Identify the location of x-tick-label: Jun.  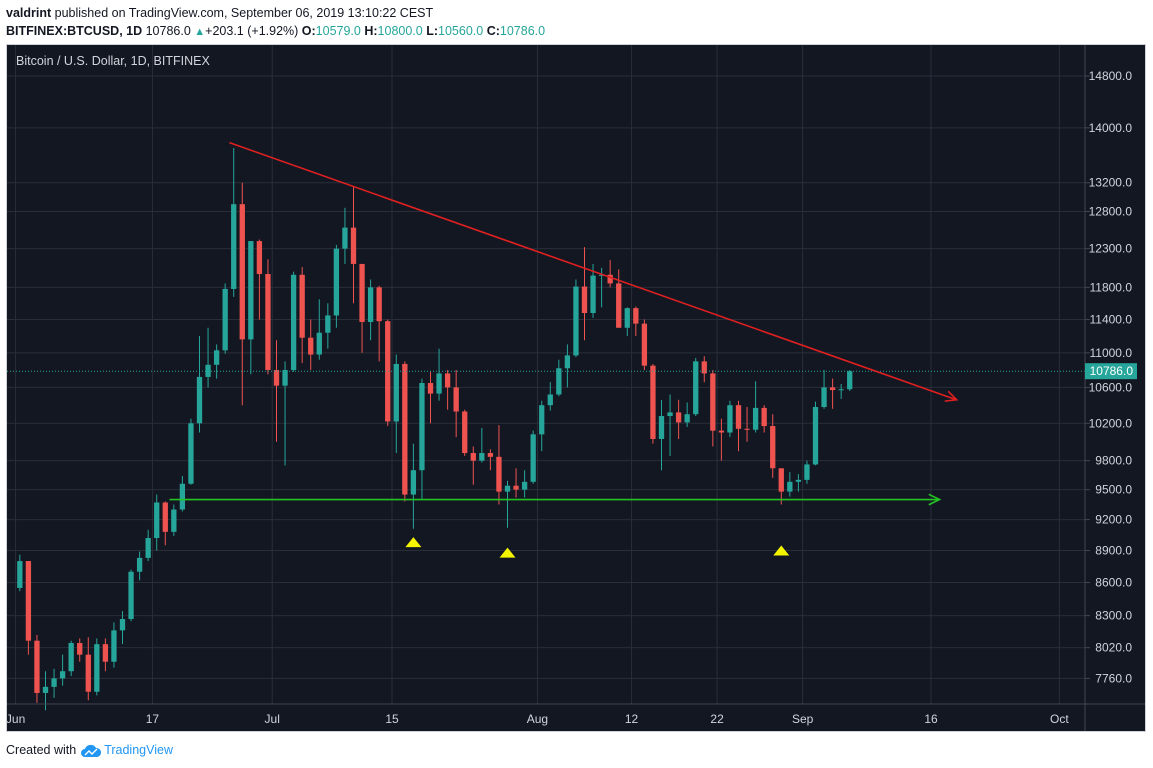
(16, 719).